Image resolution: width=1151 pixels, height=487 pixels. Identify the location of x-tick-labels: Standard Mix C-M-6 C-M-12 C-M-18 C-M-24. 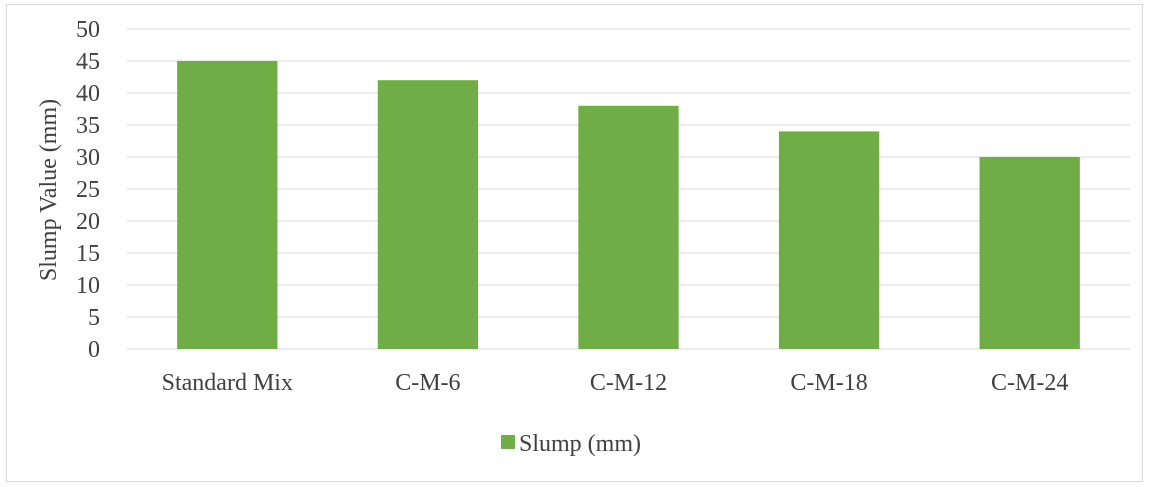
(615, 383).